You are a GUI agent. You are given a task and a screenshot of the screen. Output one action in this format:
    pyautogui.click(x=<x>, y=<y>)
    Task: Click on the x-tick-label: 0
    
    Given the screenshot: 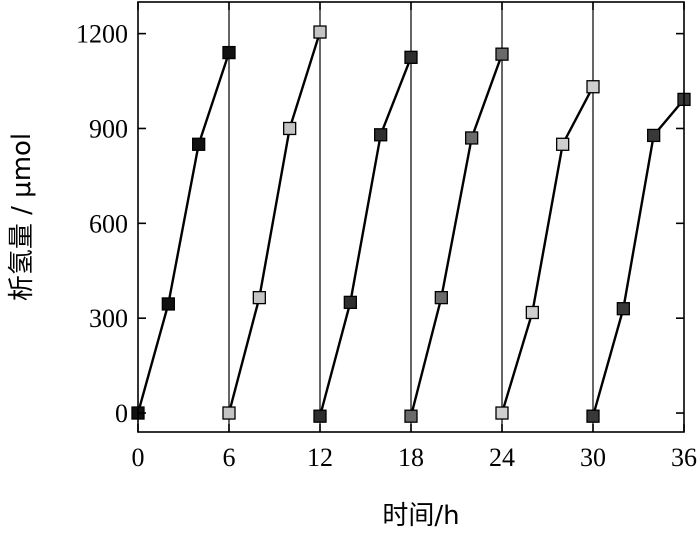 What is the action you would take?
    pyautogui.click(x=138, y=457)
    